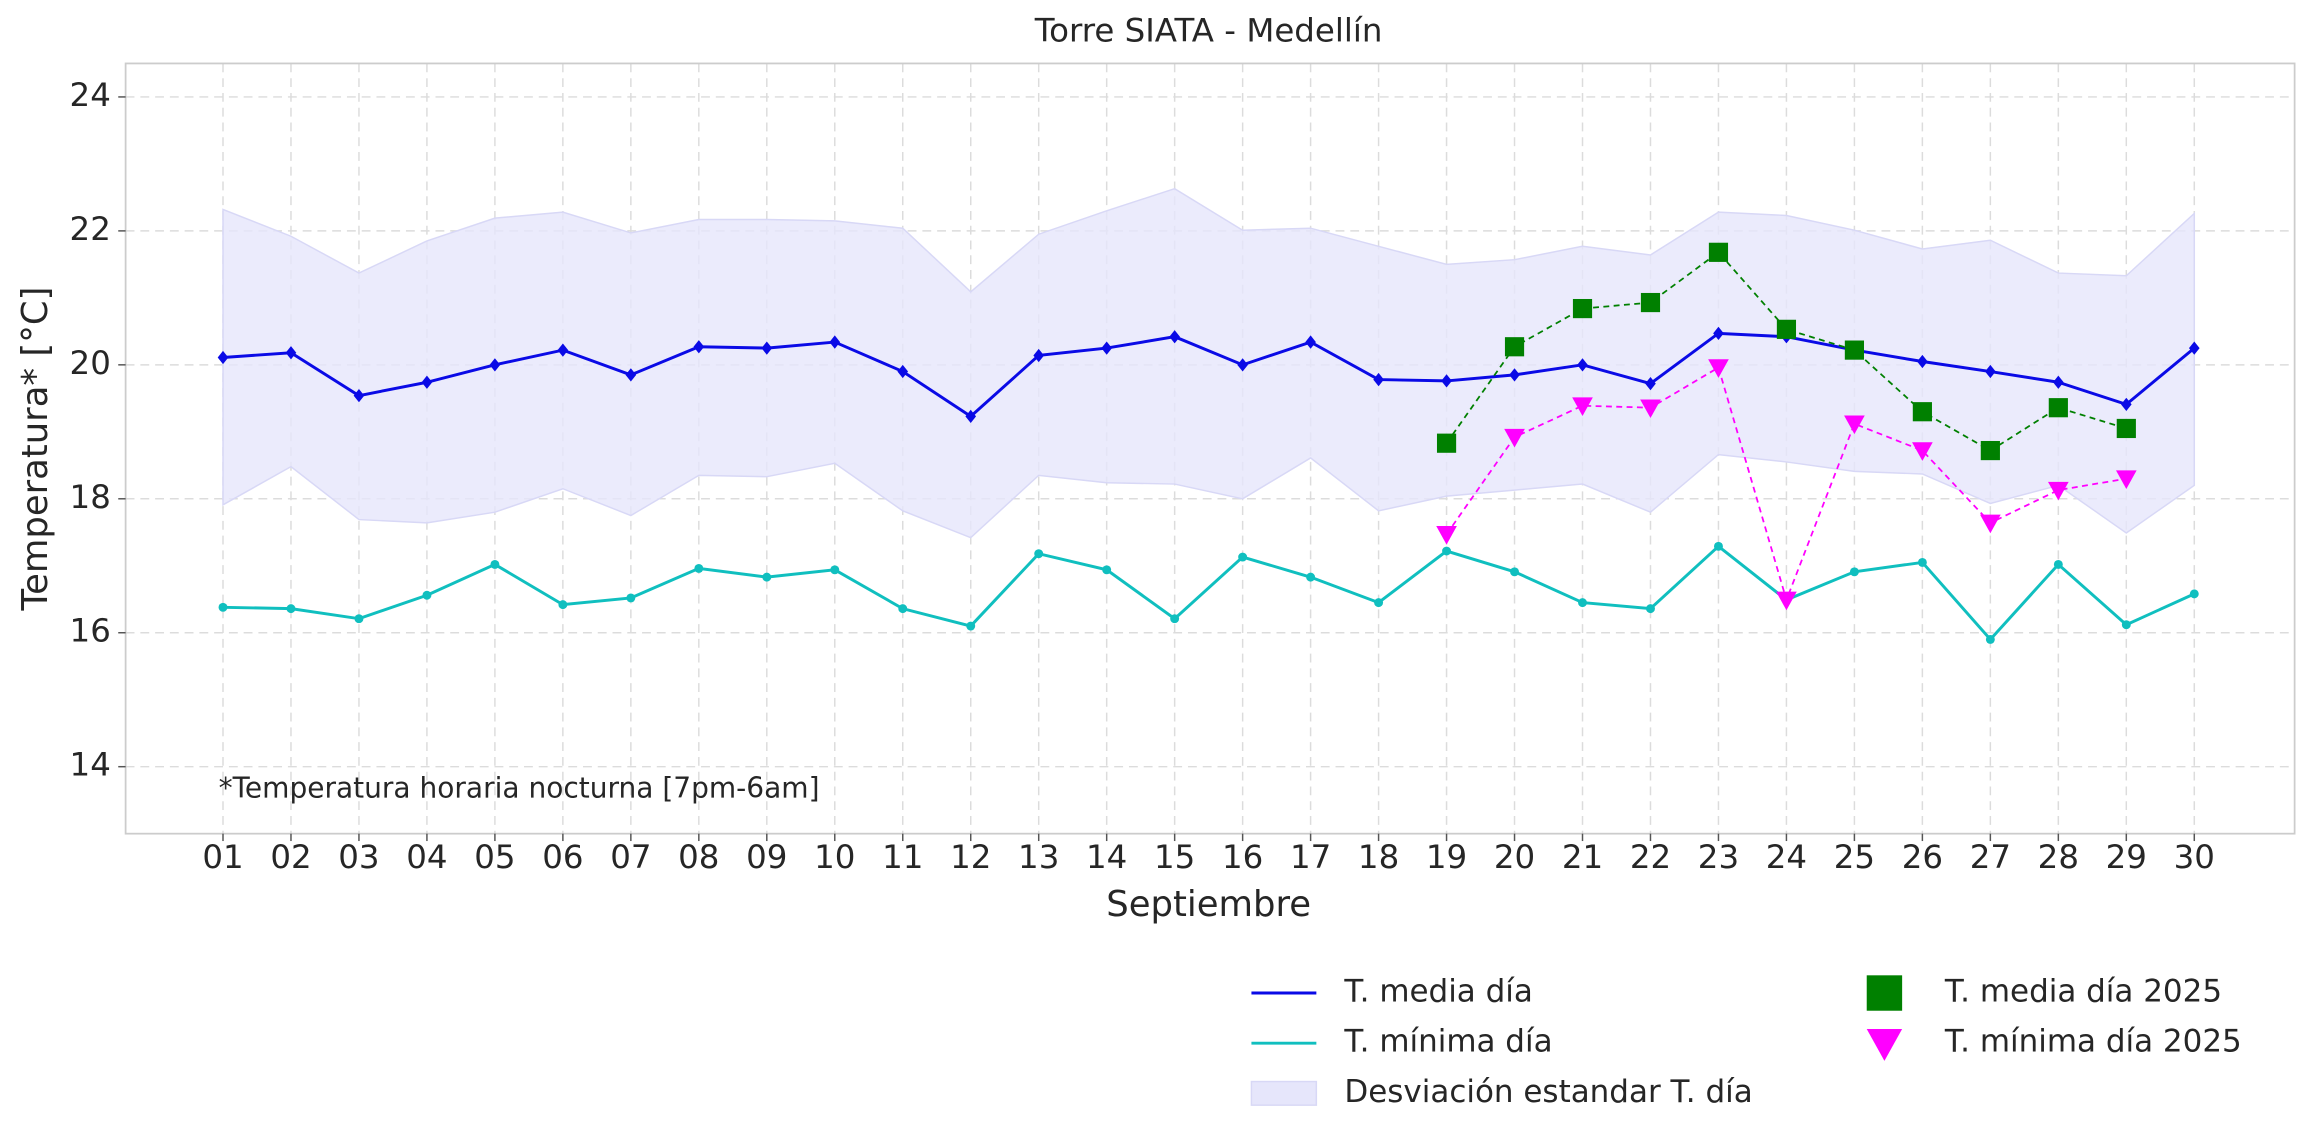 The image size is (2314, 1145). Describe the element at coordinates (1437, 992) in the screenshot. I see `legend-label: T. media día` at that location.